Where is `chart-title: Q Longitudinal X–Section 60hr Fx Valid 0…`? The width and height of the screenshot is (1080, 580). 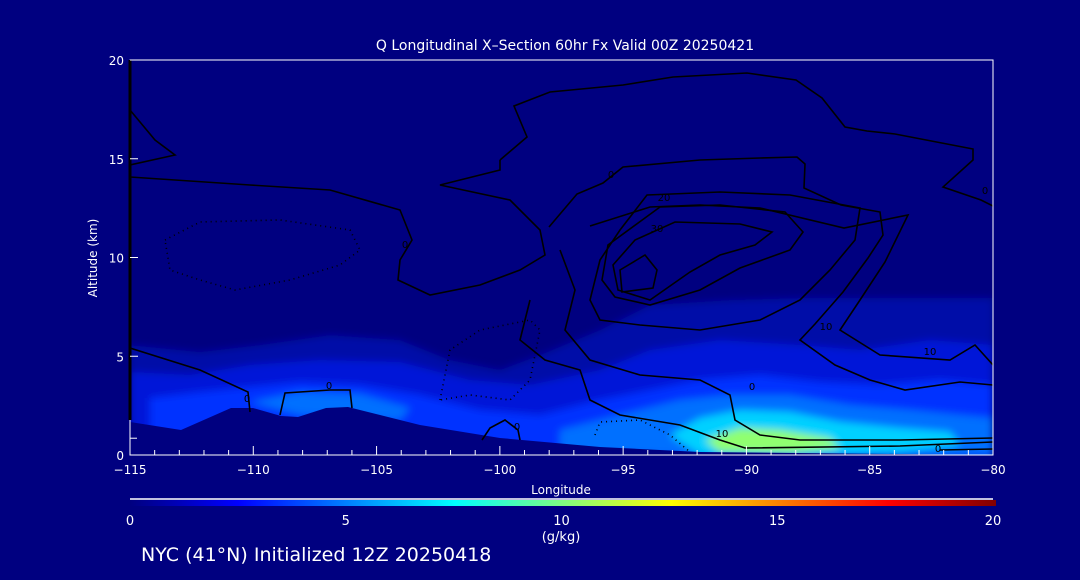
chart-title: Q Longitudinal X–Section 60hr Fx Valid 0… is located at coordinates (565, 46).